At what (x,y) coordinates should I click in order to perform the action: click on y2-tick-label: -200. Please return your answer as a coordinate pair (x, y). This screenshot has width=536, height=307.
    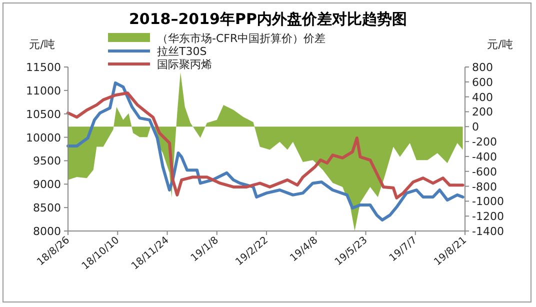
    Looking at the image, I should click on (484, 142).